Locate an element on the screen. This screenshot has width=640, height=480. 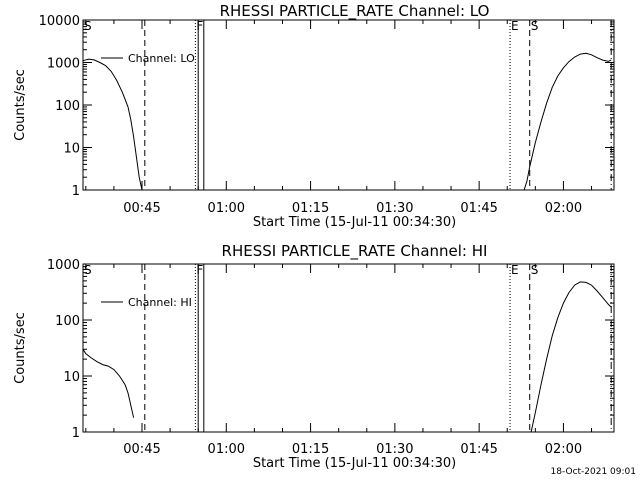
legend-label: Channel: HI is located at coordinates (160, 302).